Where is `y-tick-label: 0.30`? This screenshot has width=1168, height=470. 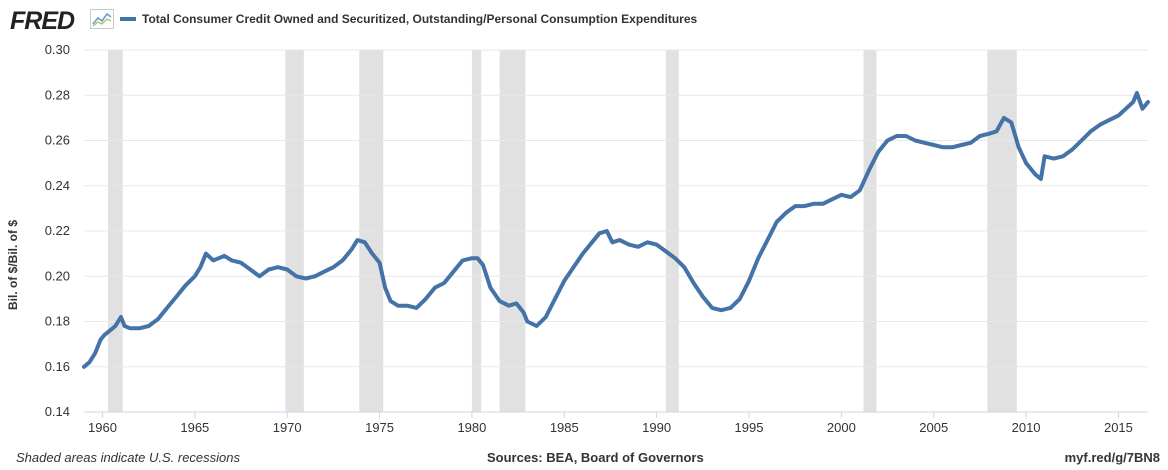
y-tick-label: 0.30 is located at coordinates (57, 49).